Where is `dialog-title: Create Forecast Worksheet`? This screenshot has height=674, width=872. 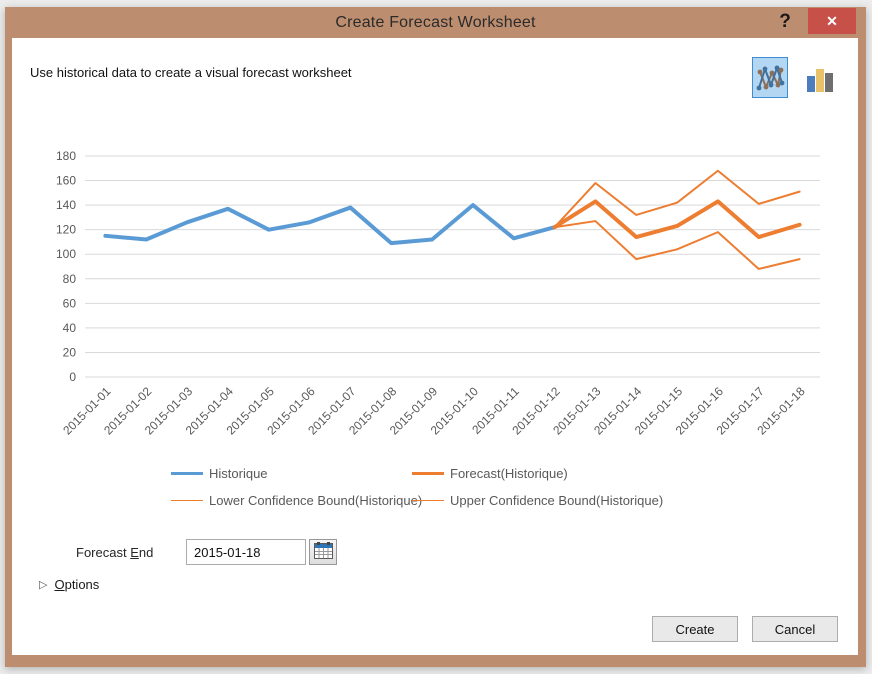 dialog-title: Create Forecast Worksheet is located at coordinates (435, 22).